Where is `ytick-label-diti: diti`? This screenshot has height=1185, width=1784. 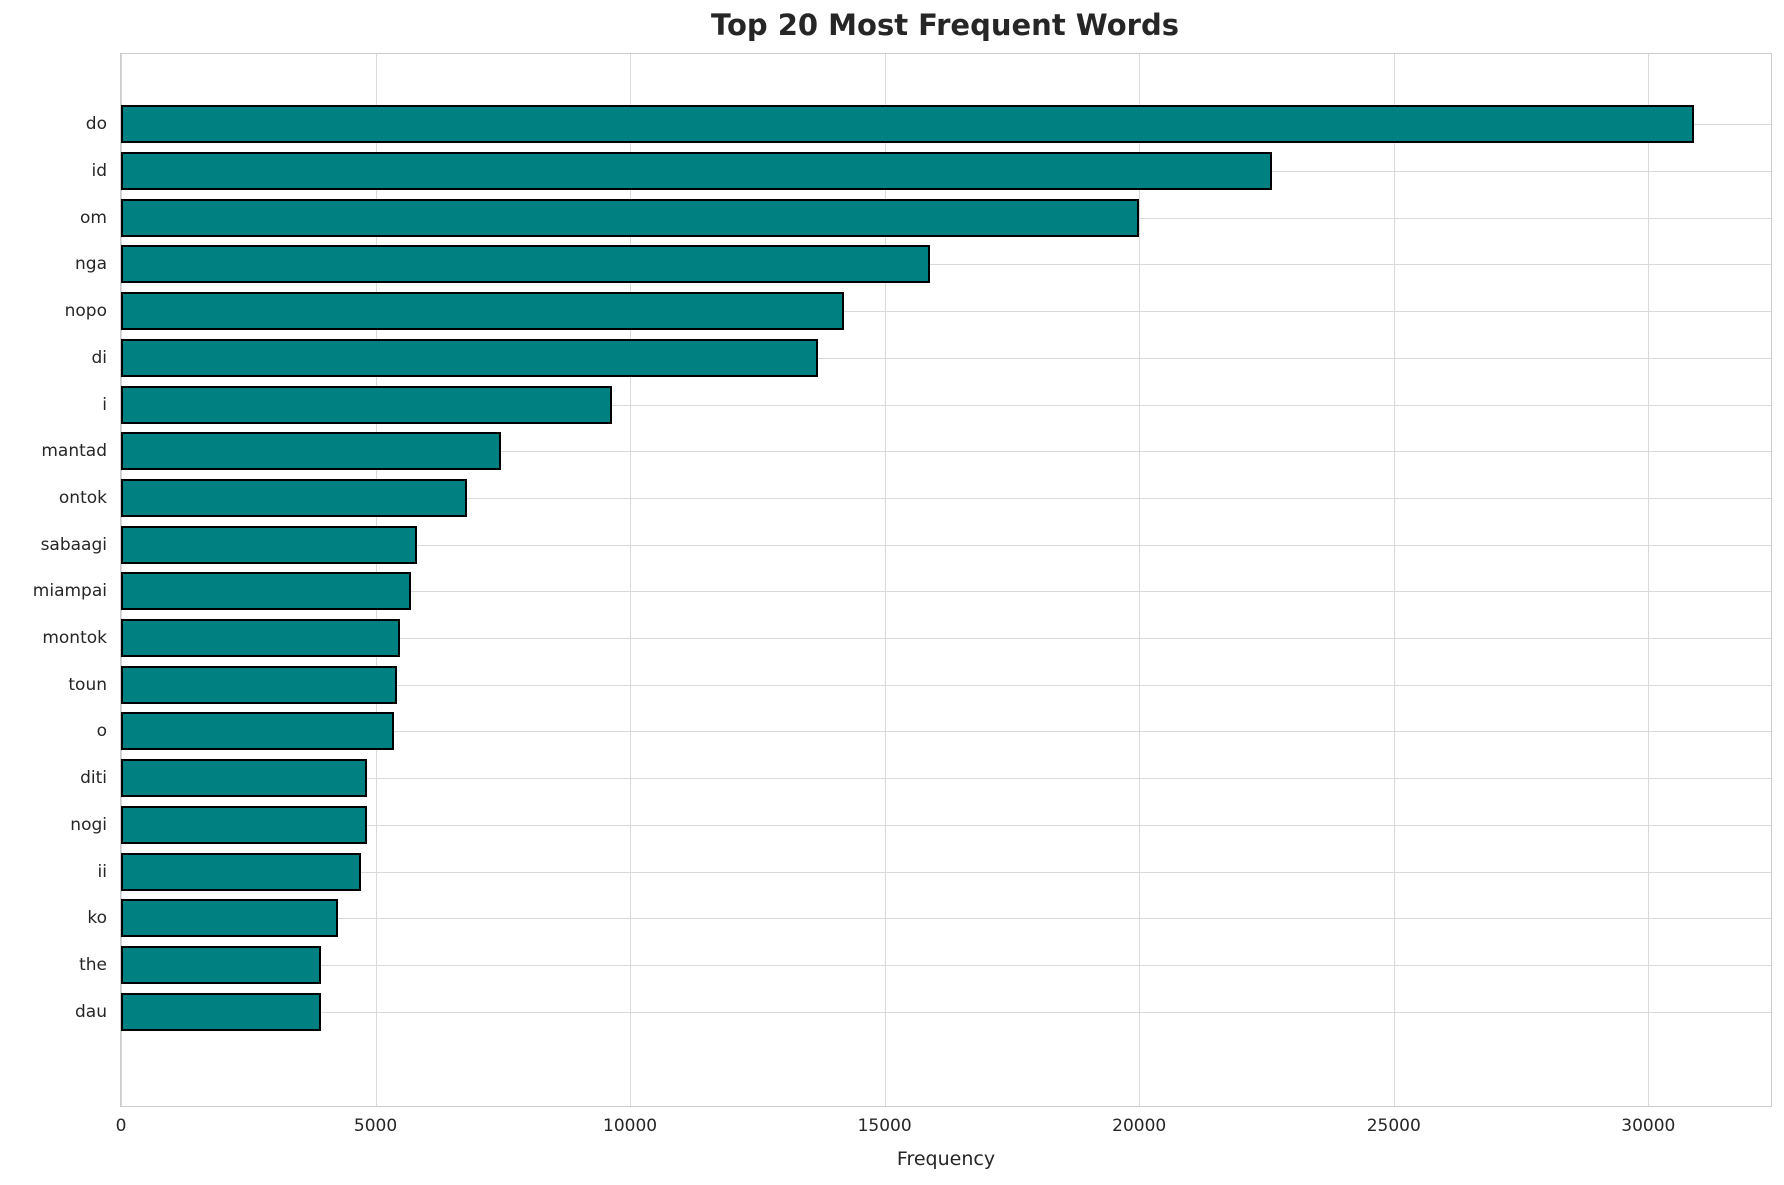 ytick-label-diti: diti is located at coordinates (93, 778).